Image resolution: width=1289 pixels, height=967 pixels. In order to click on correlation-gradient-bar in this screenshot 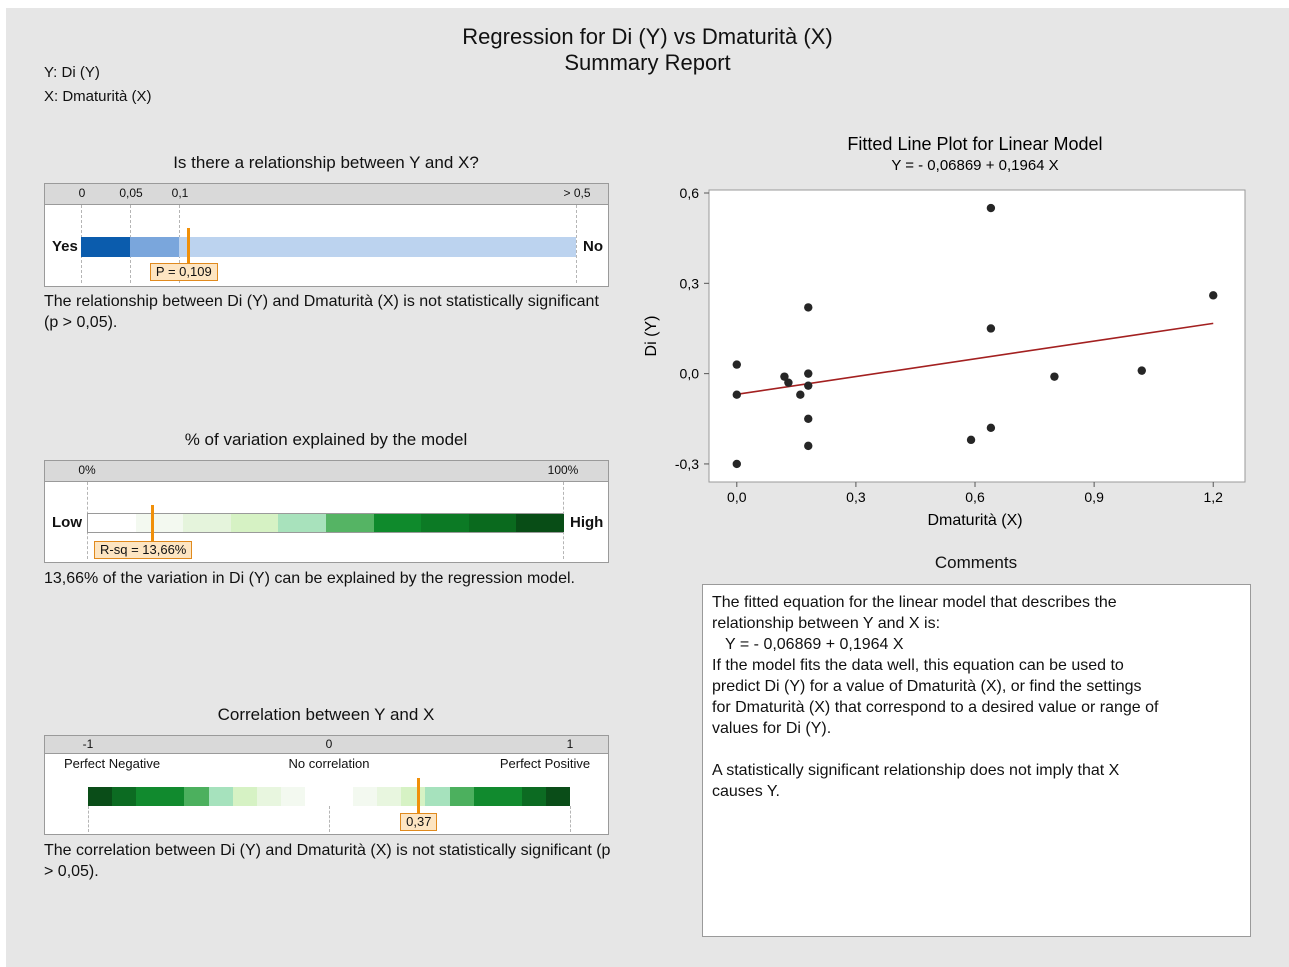, I will do `click(329, 796)`.